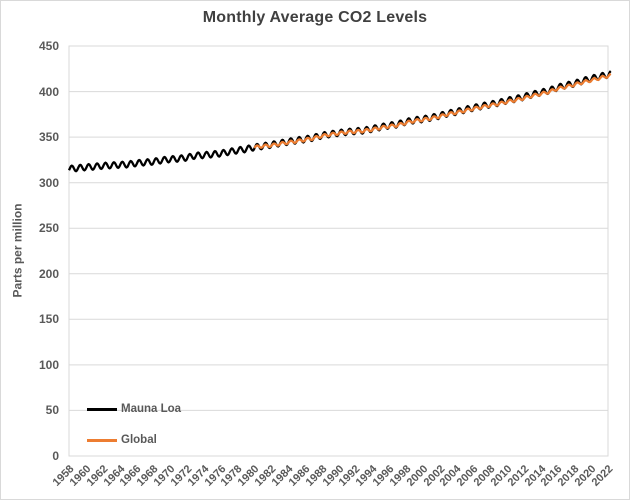 Image resolution: width=630 pixels, height=500 pixels. What do you see at coordinates (151, 409) in the screenshot?
I see `legend-label-mauna-loa: Mauna Loa` at bounding box center [151, 409].